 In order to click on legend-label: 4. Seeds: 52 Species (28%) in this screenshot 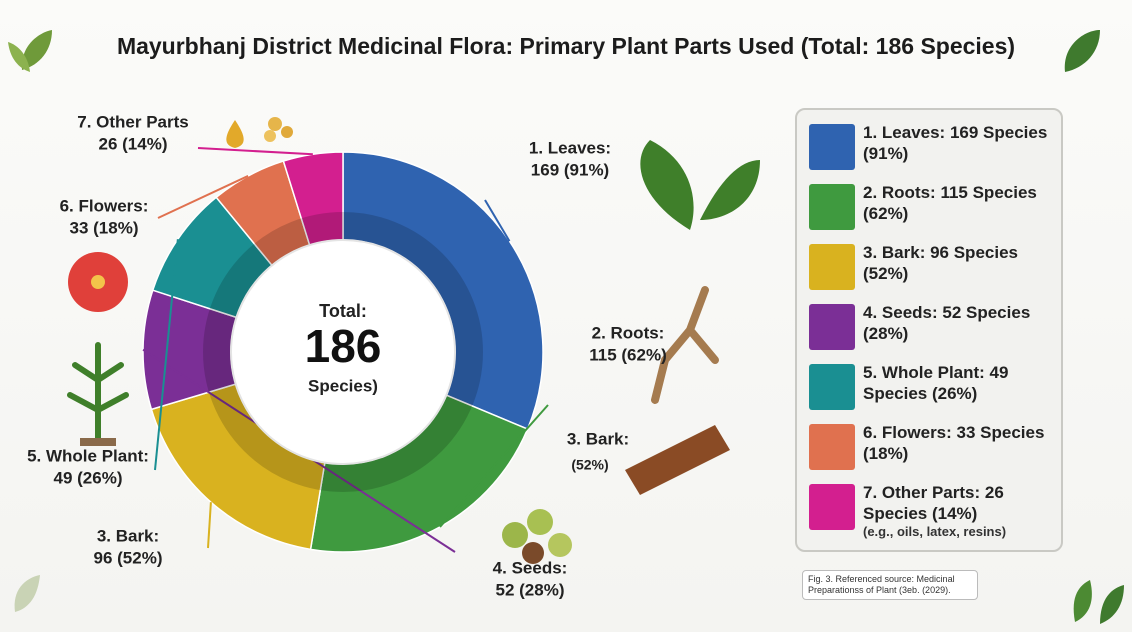, I will do `click(947, 323)`.